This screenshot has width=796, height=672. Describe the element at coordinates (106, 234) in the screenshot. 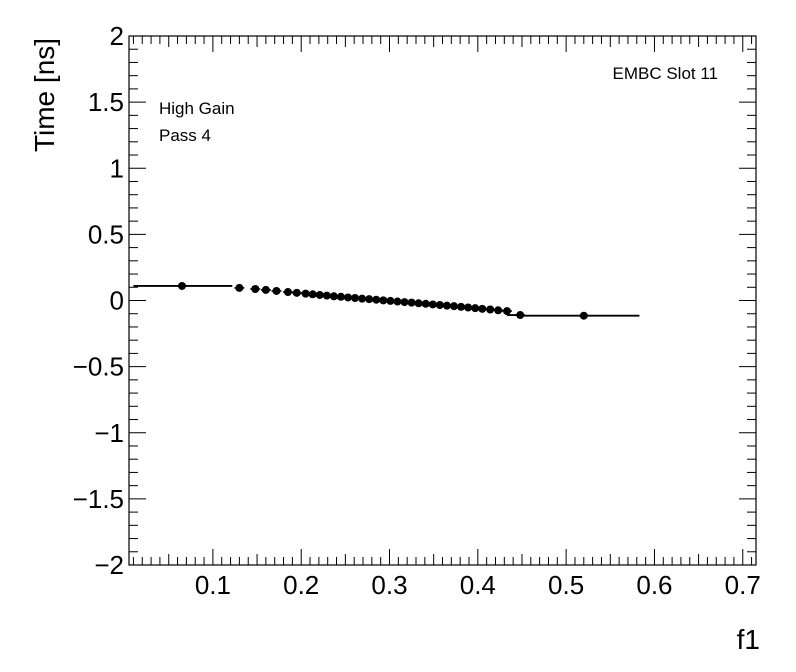

I see `y-tick-label: 0.5` at that location.